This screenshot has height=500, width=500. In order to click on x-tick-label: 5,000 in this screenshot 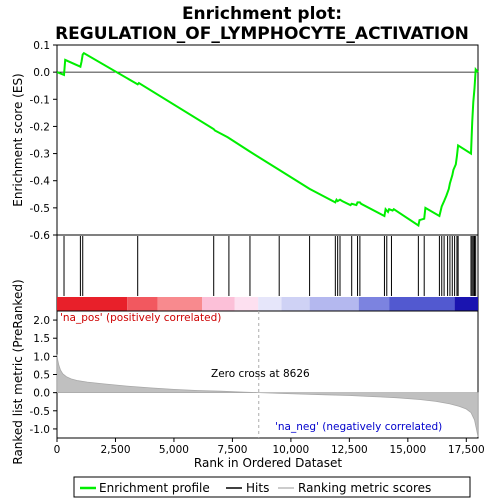, I will do `click(174, 450)`.